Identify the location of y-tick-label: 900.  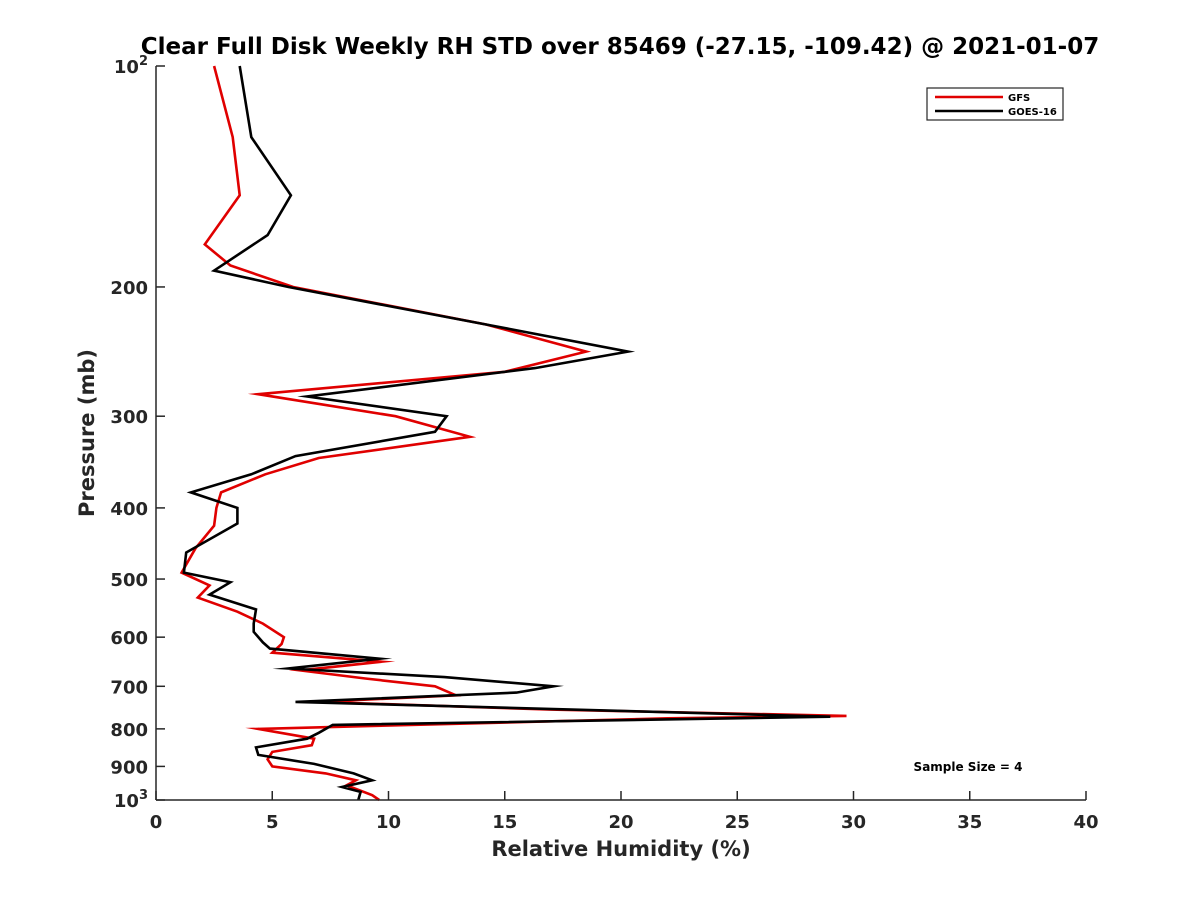
(129, 767).